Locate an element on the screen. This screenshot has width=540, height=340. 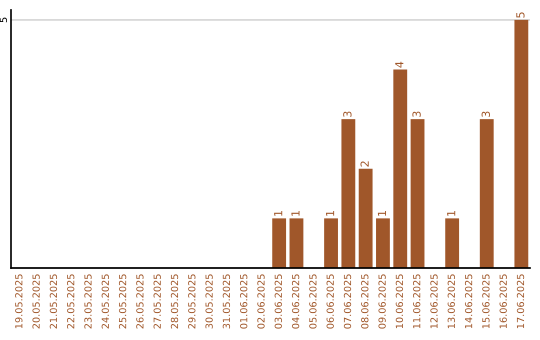
x-tick-label: 24.05.2025 is located at coordinates (105, 301).